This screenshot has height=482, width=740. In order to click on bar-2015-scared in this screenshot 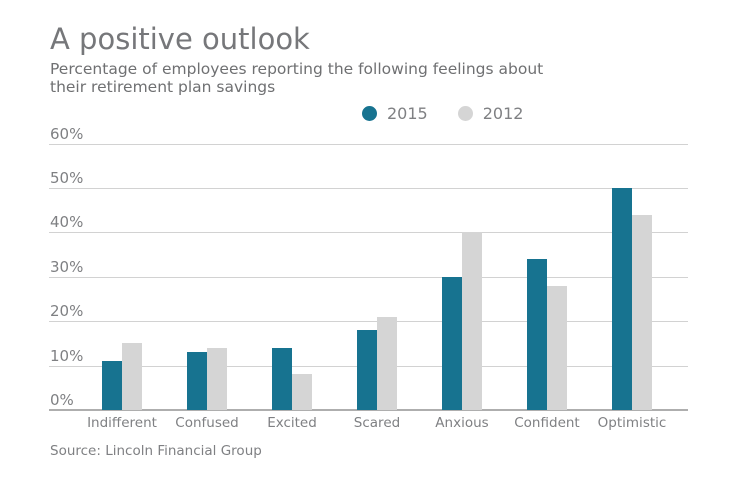, I will do `click(367, 370)`.